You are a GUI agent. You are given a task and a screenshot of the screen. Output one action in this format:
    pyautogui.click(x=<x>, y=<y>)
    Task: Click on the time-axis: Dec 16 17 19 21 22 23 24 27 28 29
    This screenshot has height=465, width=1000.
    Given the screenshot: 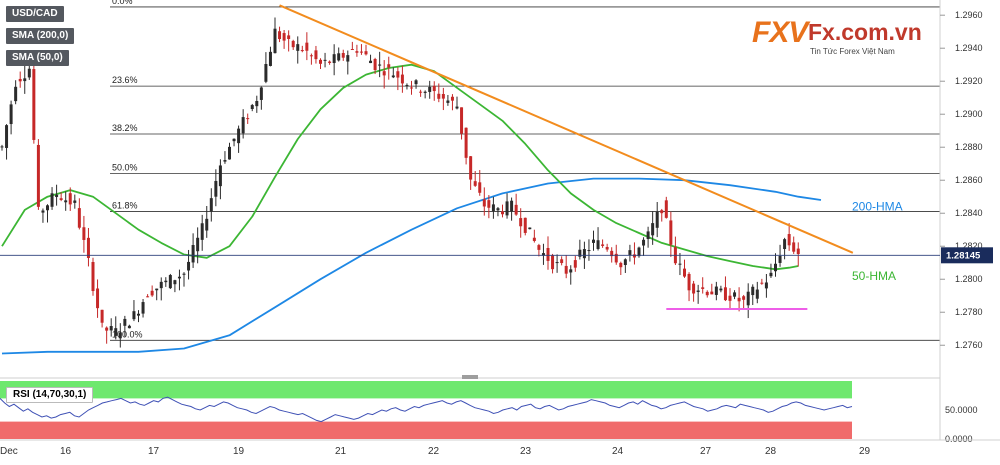 What is the action you would take?
    pyautogui.click(x=500, y=448)
    